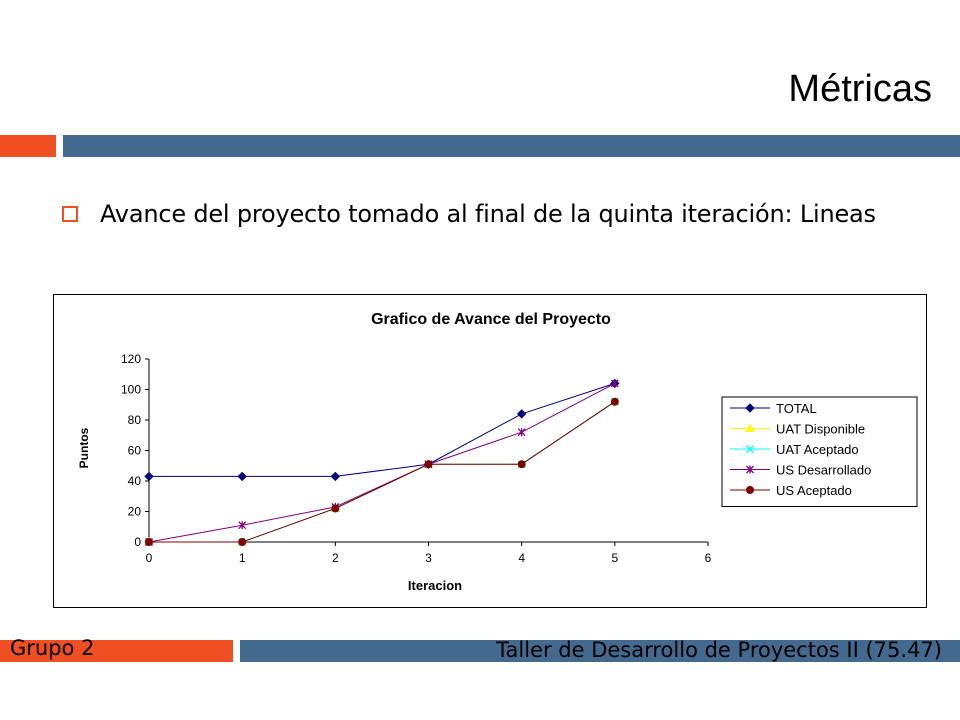 The image size is (960, 720). Describe the element at coordinates (131, 390) in the screenshot. I see `y-tick-label: 100` at that location.